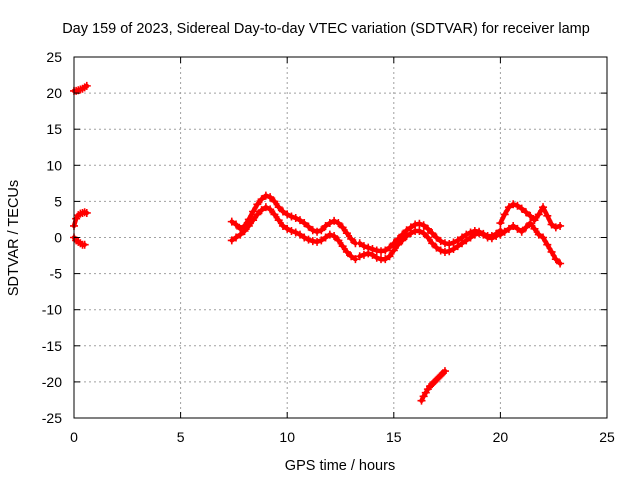 This screenshot has width=640, height=480. What do you see at coordinates (52, 346) in the screenshot?
I see `y-tick-label: -15` at bounding box center [52, 346].